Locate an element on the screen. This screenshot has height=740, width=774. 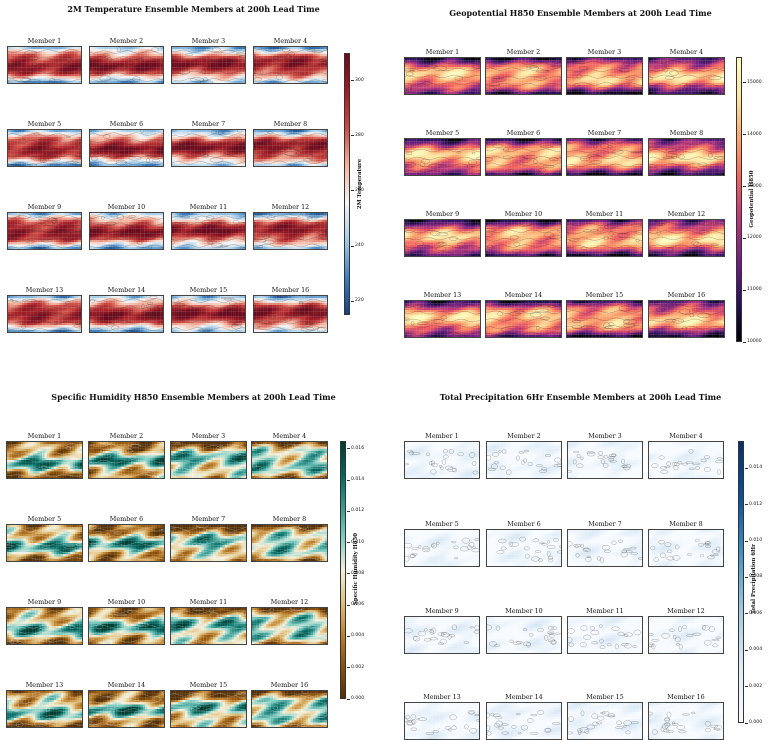
member-title: Member 13 is located at coordinates (442, 697).